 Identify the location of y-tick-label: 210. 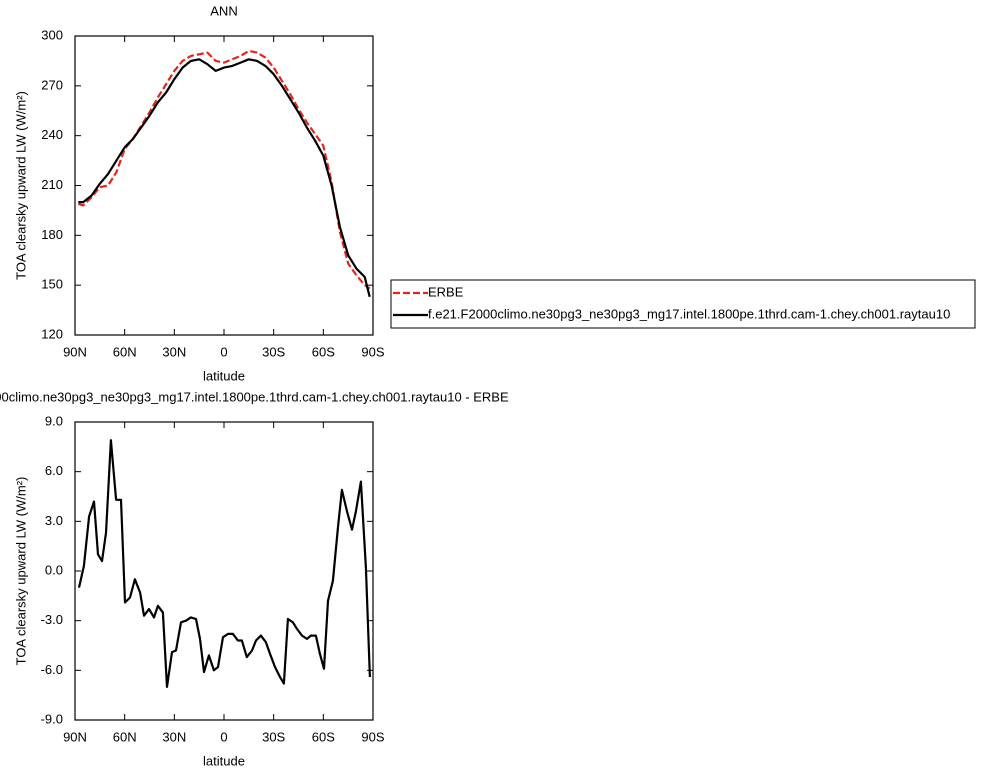
(52, 184).